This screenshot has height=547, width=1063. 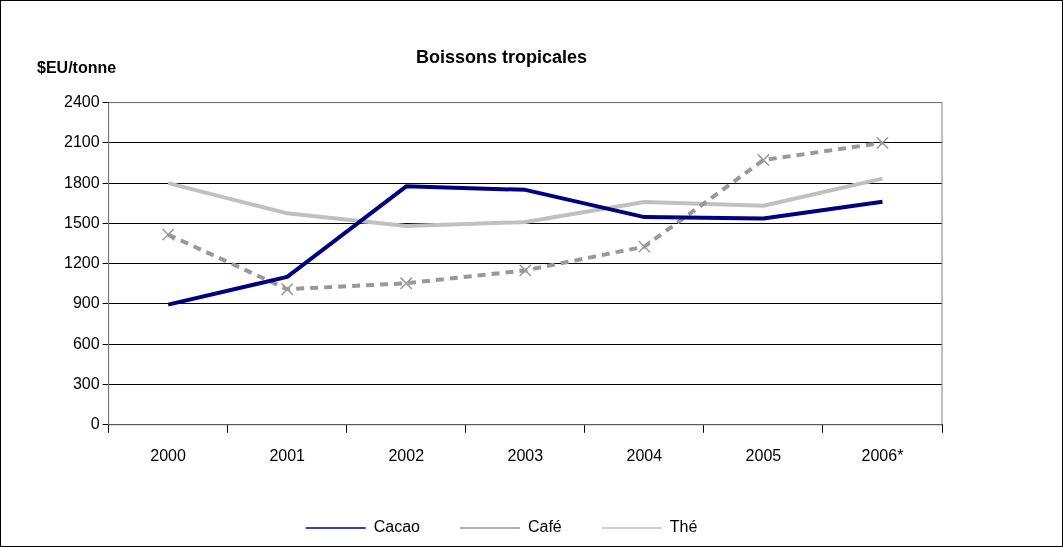 I want to click on x-tick-label: 2006*, so click(x=882, y=455).